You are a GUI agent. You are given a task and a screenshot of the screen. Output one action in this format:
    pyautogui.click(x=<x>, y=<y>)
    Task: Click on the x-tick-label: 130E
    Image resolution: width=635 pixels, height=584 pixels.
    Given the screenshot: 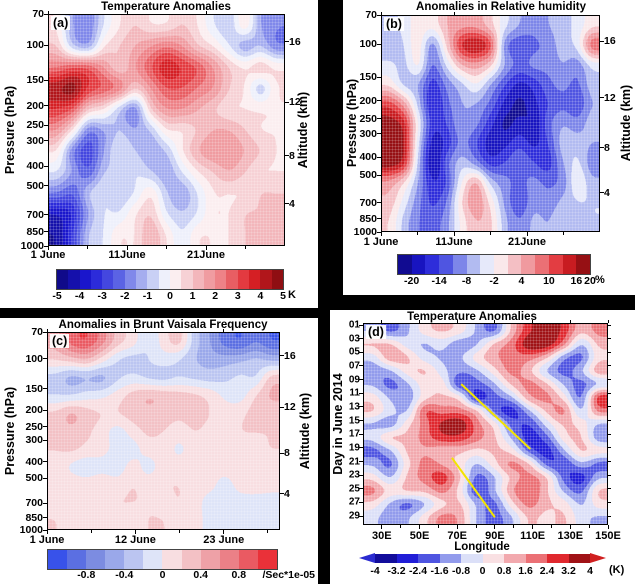 What is the action you would take?
    pyautogui.click(x=570, y=536)
    